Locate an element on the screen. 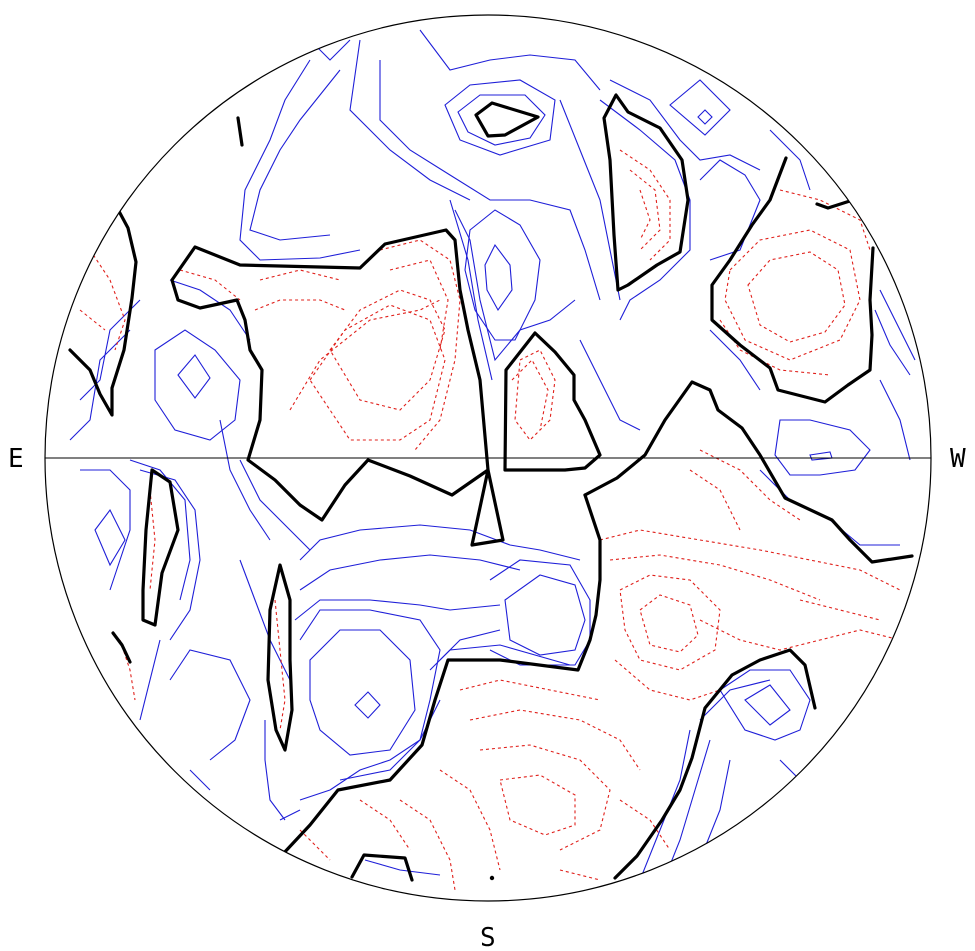 This screenshot has width=975, height=951. compass-east-label: E is located at coordinates (16, 459).